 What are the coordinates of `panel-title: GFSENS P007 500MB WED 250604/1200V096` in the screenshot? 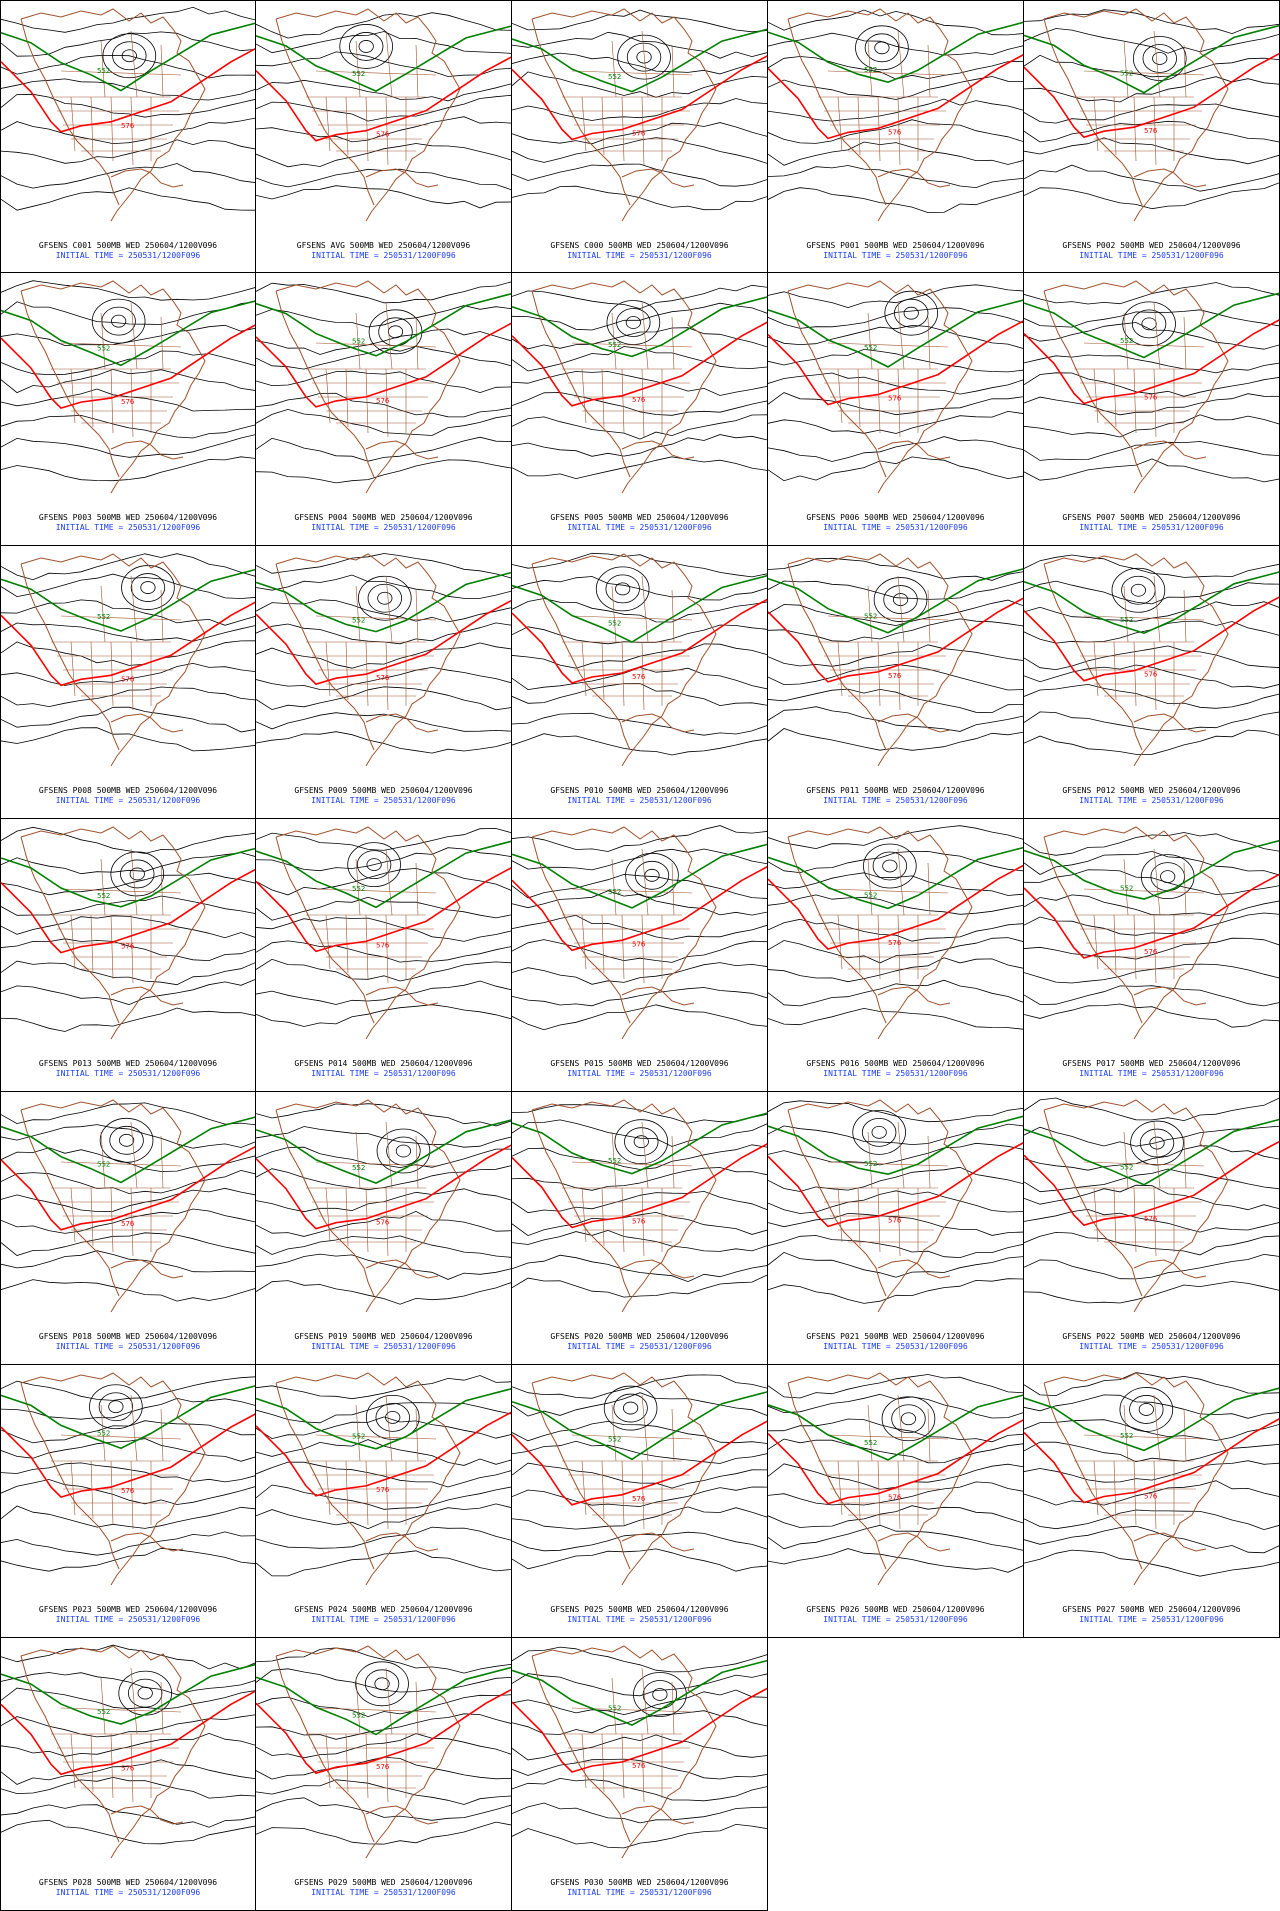 It's located at (1151, 517).